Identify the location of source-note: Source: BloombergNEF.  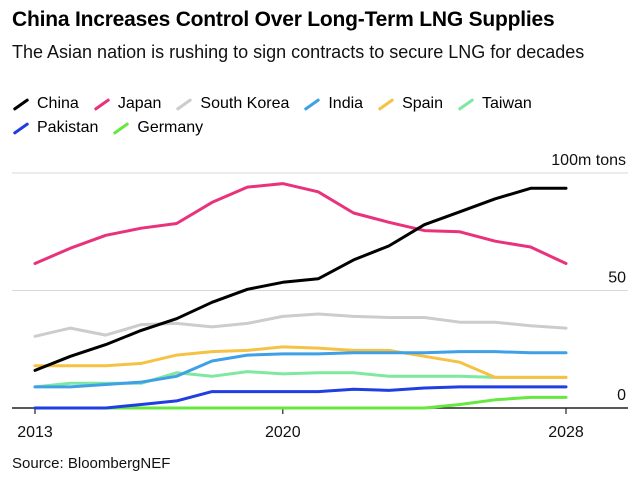
(91, 463).